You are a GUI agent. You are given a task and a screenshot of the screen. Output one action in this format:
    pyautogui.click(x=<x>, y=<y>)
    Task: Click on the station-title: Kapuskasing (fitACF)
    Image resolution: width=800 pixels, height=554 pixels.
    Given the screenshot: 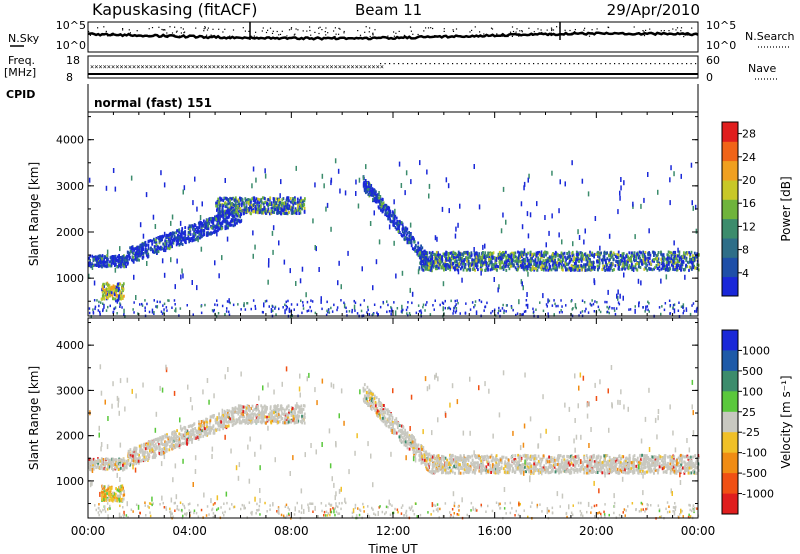 What is the action you would take?
    pyautogui.click(x=174, y=9)
    